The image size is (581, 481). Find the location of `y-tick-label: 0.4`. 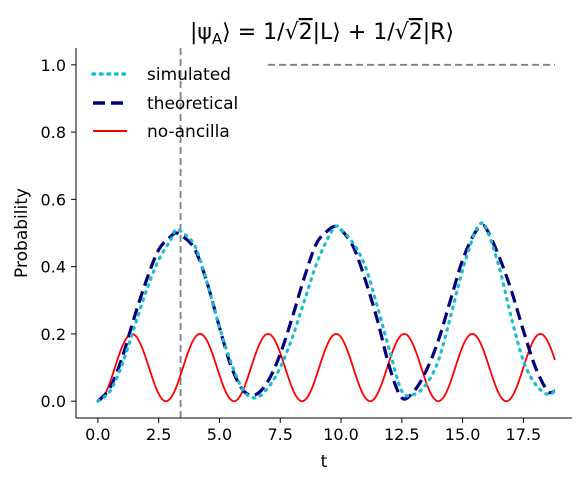

y-tick-label: 0.4 is located at coordinates (53, 267).